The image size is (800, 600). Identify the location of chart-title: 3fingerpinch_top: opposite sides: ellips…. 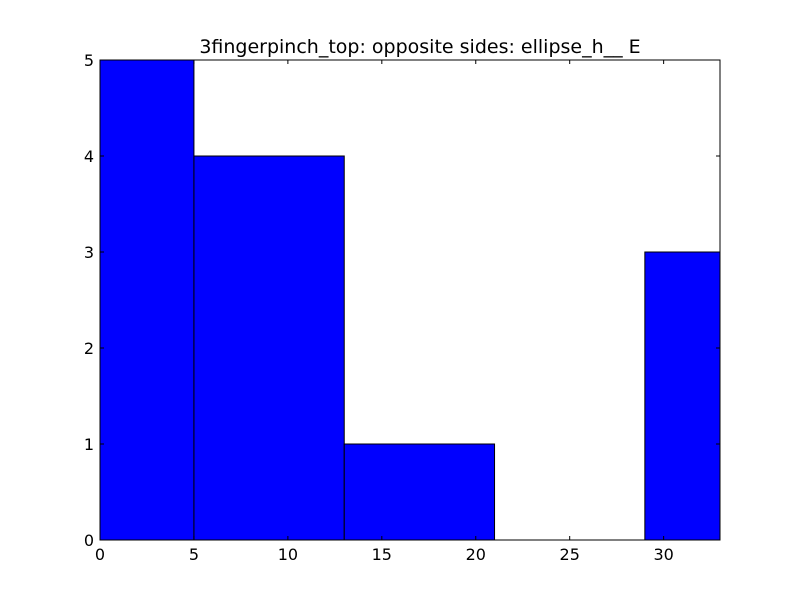
(419, 47).